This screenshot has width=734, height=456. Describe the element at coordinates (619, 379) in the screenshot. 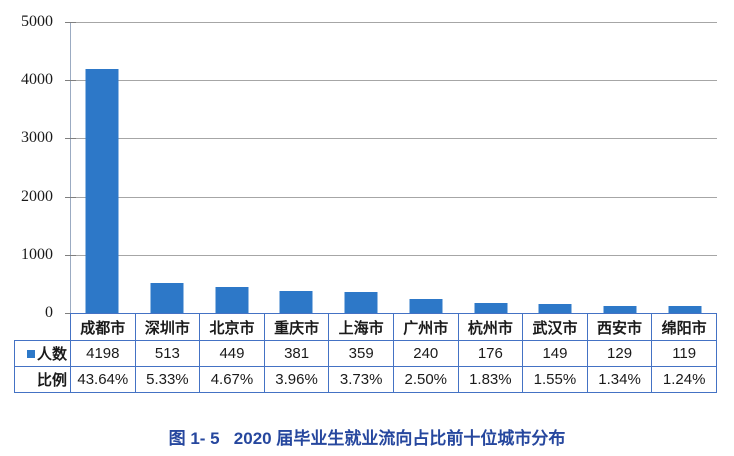

I see `percent-cell: 1.34%` at that location.